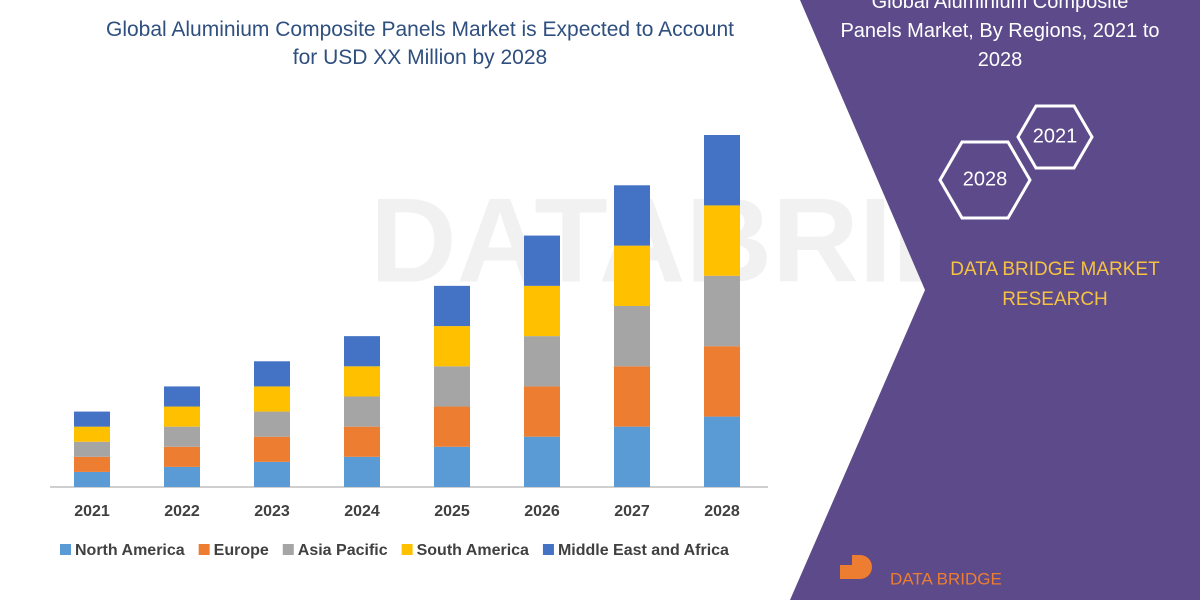 The width and height of the screenshot is (1200, 600). I want to click on x-tick-label: 2028, so click(722, 511).